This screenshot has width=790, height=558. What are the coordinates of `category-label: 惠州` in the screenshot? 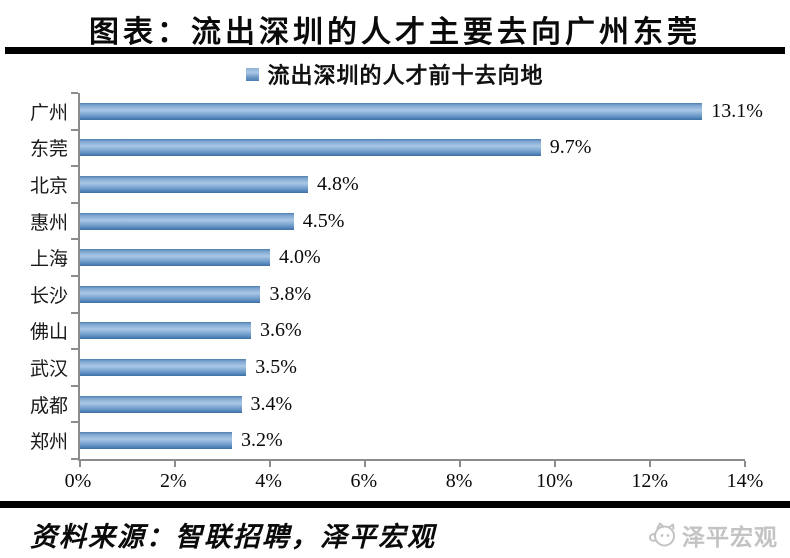 It's located at (48, 223).